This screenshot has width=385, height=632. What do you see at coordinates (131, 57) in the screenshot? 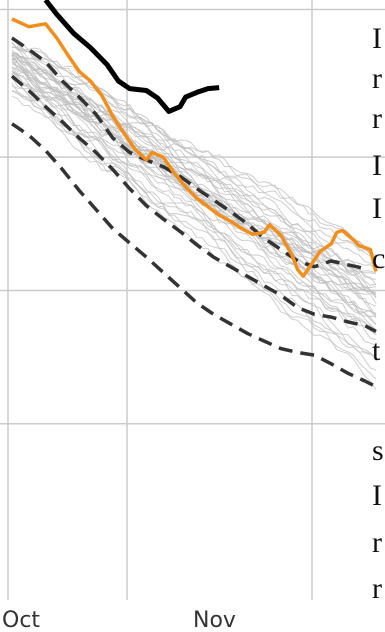
I see `series-current` at bounding box center [131, 57].